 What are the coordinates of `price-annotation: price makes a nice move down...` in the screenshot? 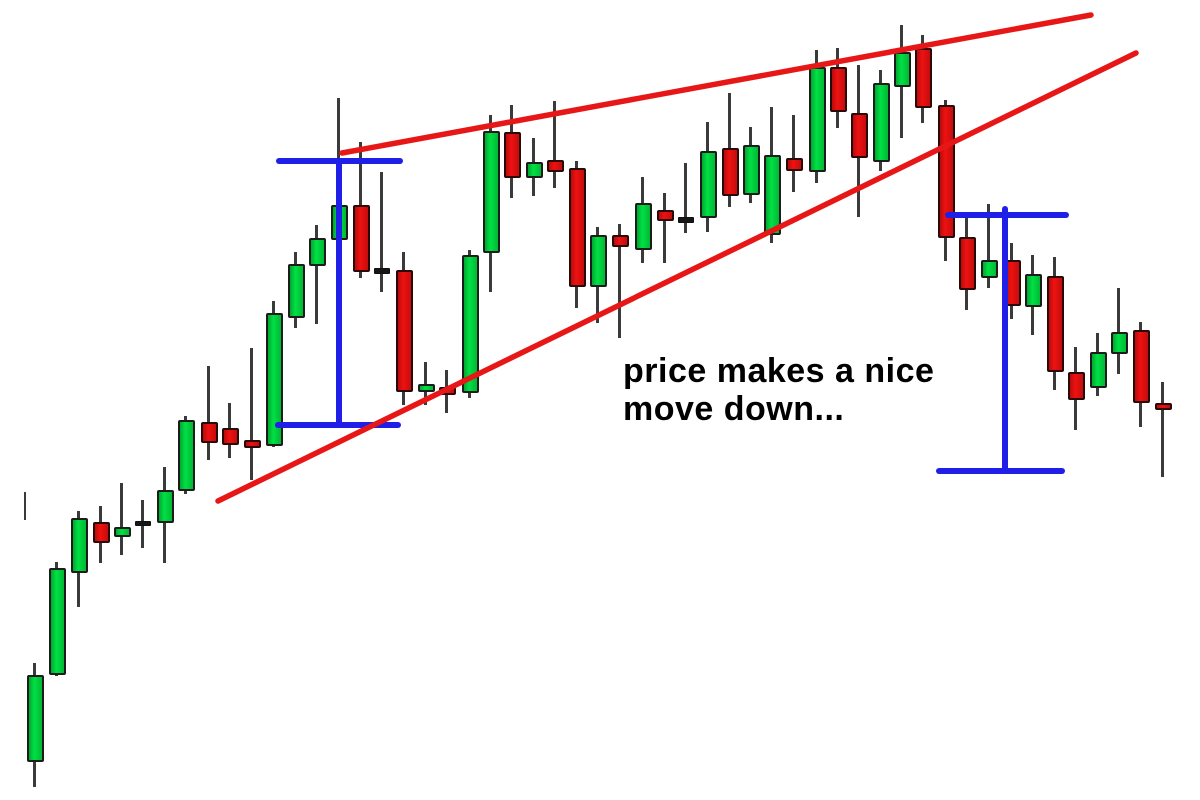 It's located at (833, 390).